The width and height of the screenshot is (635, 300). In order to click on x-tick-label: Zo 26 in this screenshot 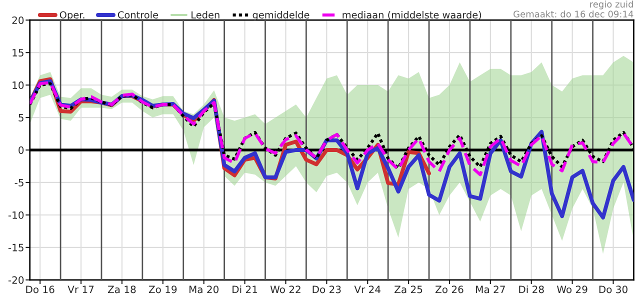, I will do `click(450, 290)`.